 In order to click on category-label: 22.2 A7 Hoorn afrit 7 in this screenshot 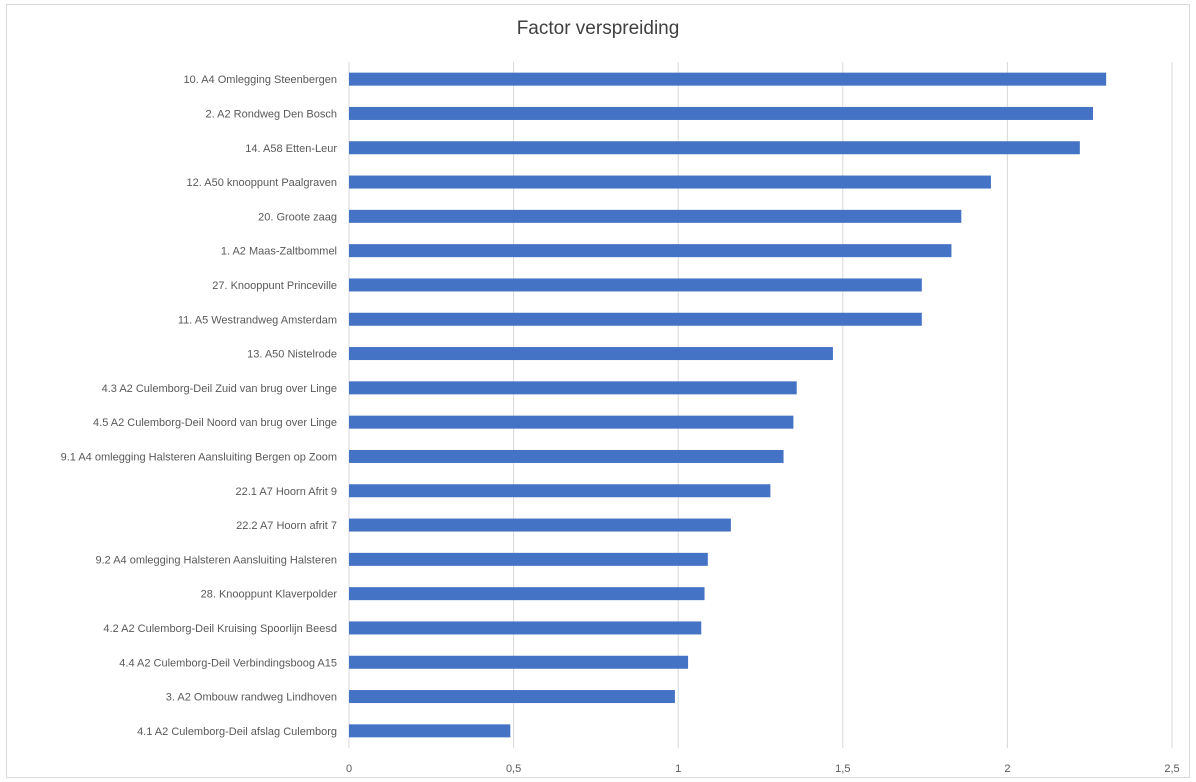, I will do `click(286, 526)`.